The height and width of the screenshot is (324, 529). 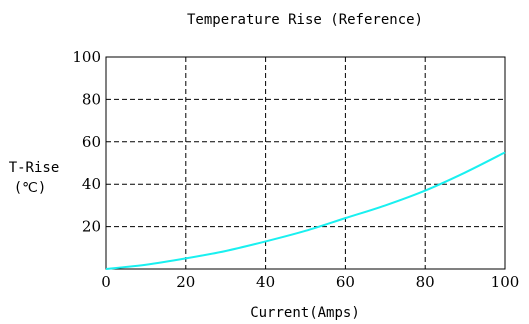 What do you see at coordinates (305, 313) in the screenshot?
I see `x-axis-label: Current(Amps)` at bounding box center [305, 313].